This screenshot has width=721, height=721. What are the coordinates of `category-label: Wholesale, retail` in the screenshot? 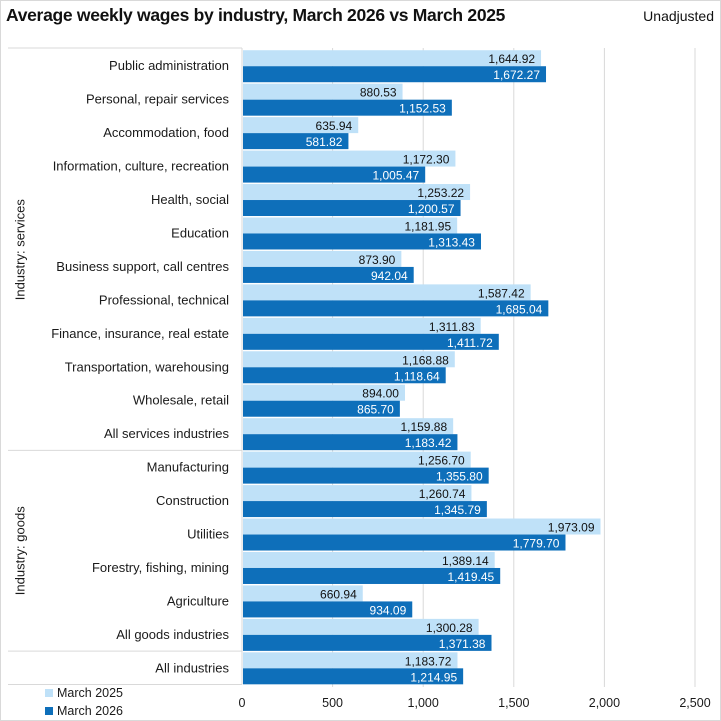 It's located at (181, 400).